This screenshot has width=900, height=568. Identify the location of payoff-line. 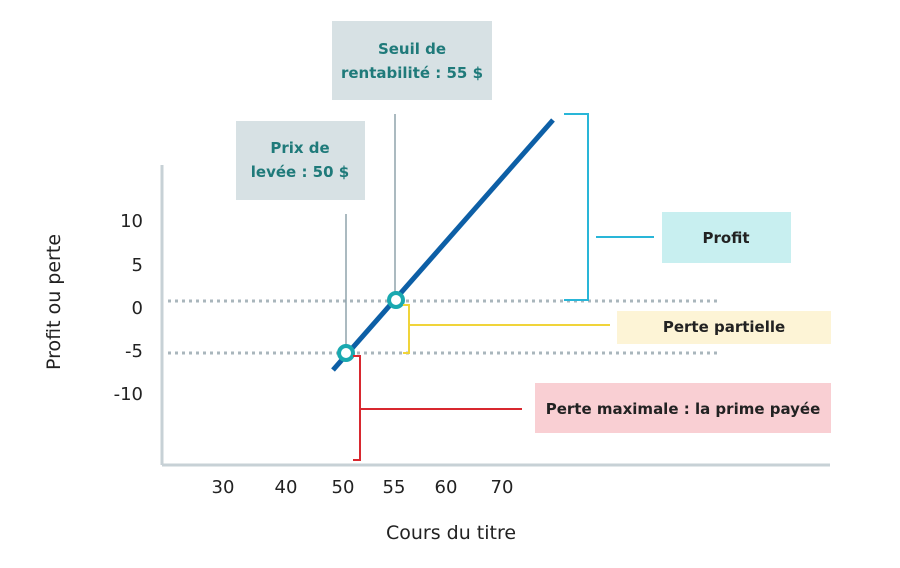
(443, 245).